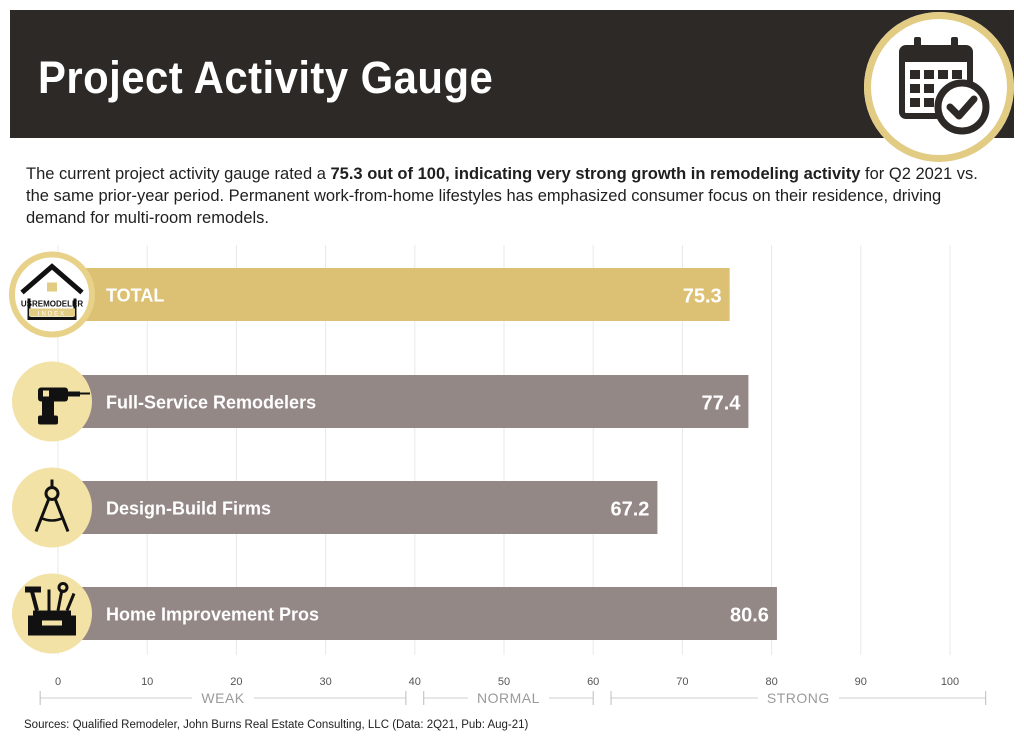 The width and height of the screenshot is (1024, 742). Describe the element at coordinates (52, 613) in the screenshot. I see `toolbox-icon` at that location.